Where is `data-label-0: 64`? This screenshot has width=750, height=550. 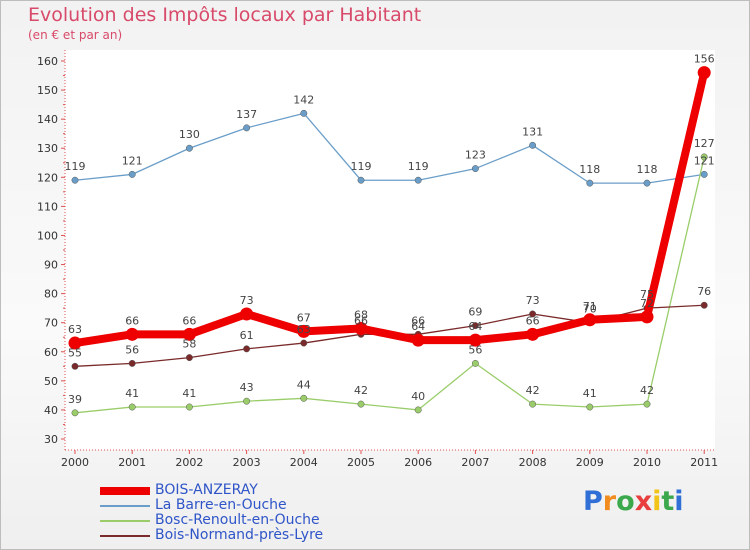 data-label-0: 64 is located at coordinates (418, 326).